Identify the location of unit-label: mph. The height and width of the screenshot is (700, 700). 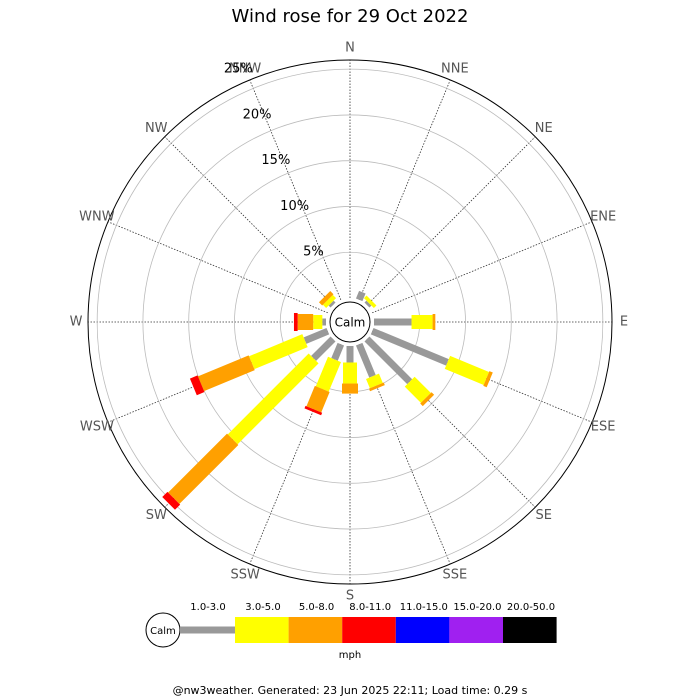
(350, 655).